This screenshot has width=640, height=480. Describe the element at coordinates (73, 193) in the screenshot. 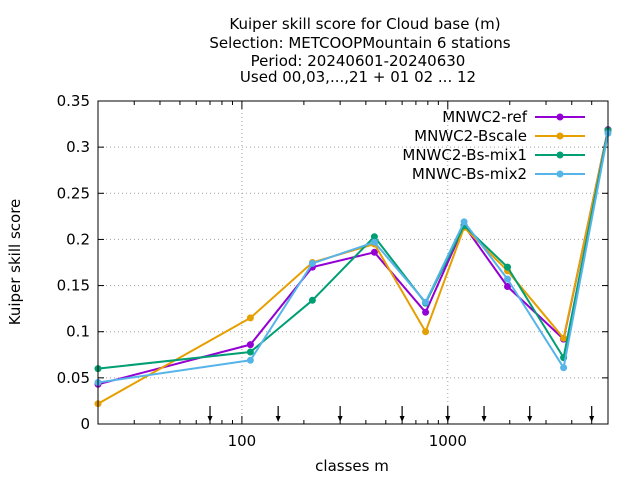

I see `y-tick-label: 0.25` at that location.